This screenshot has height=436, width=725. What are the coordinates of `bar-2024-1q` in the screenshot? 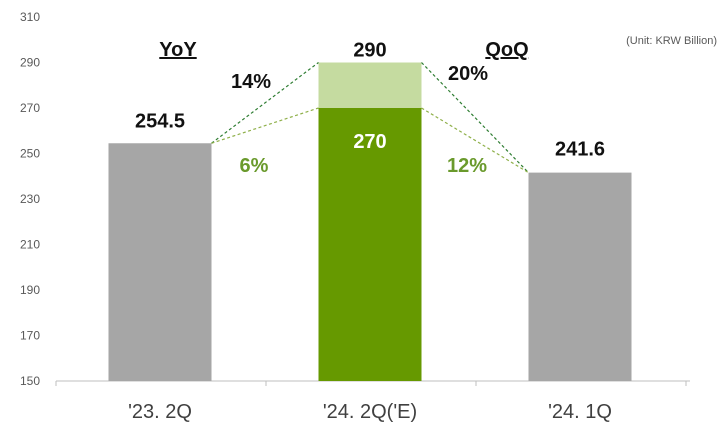 It's located at (580, 276).